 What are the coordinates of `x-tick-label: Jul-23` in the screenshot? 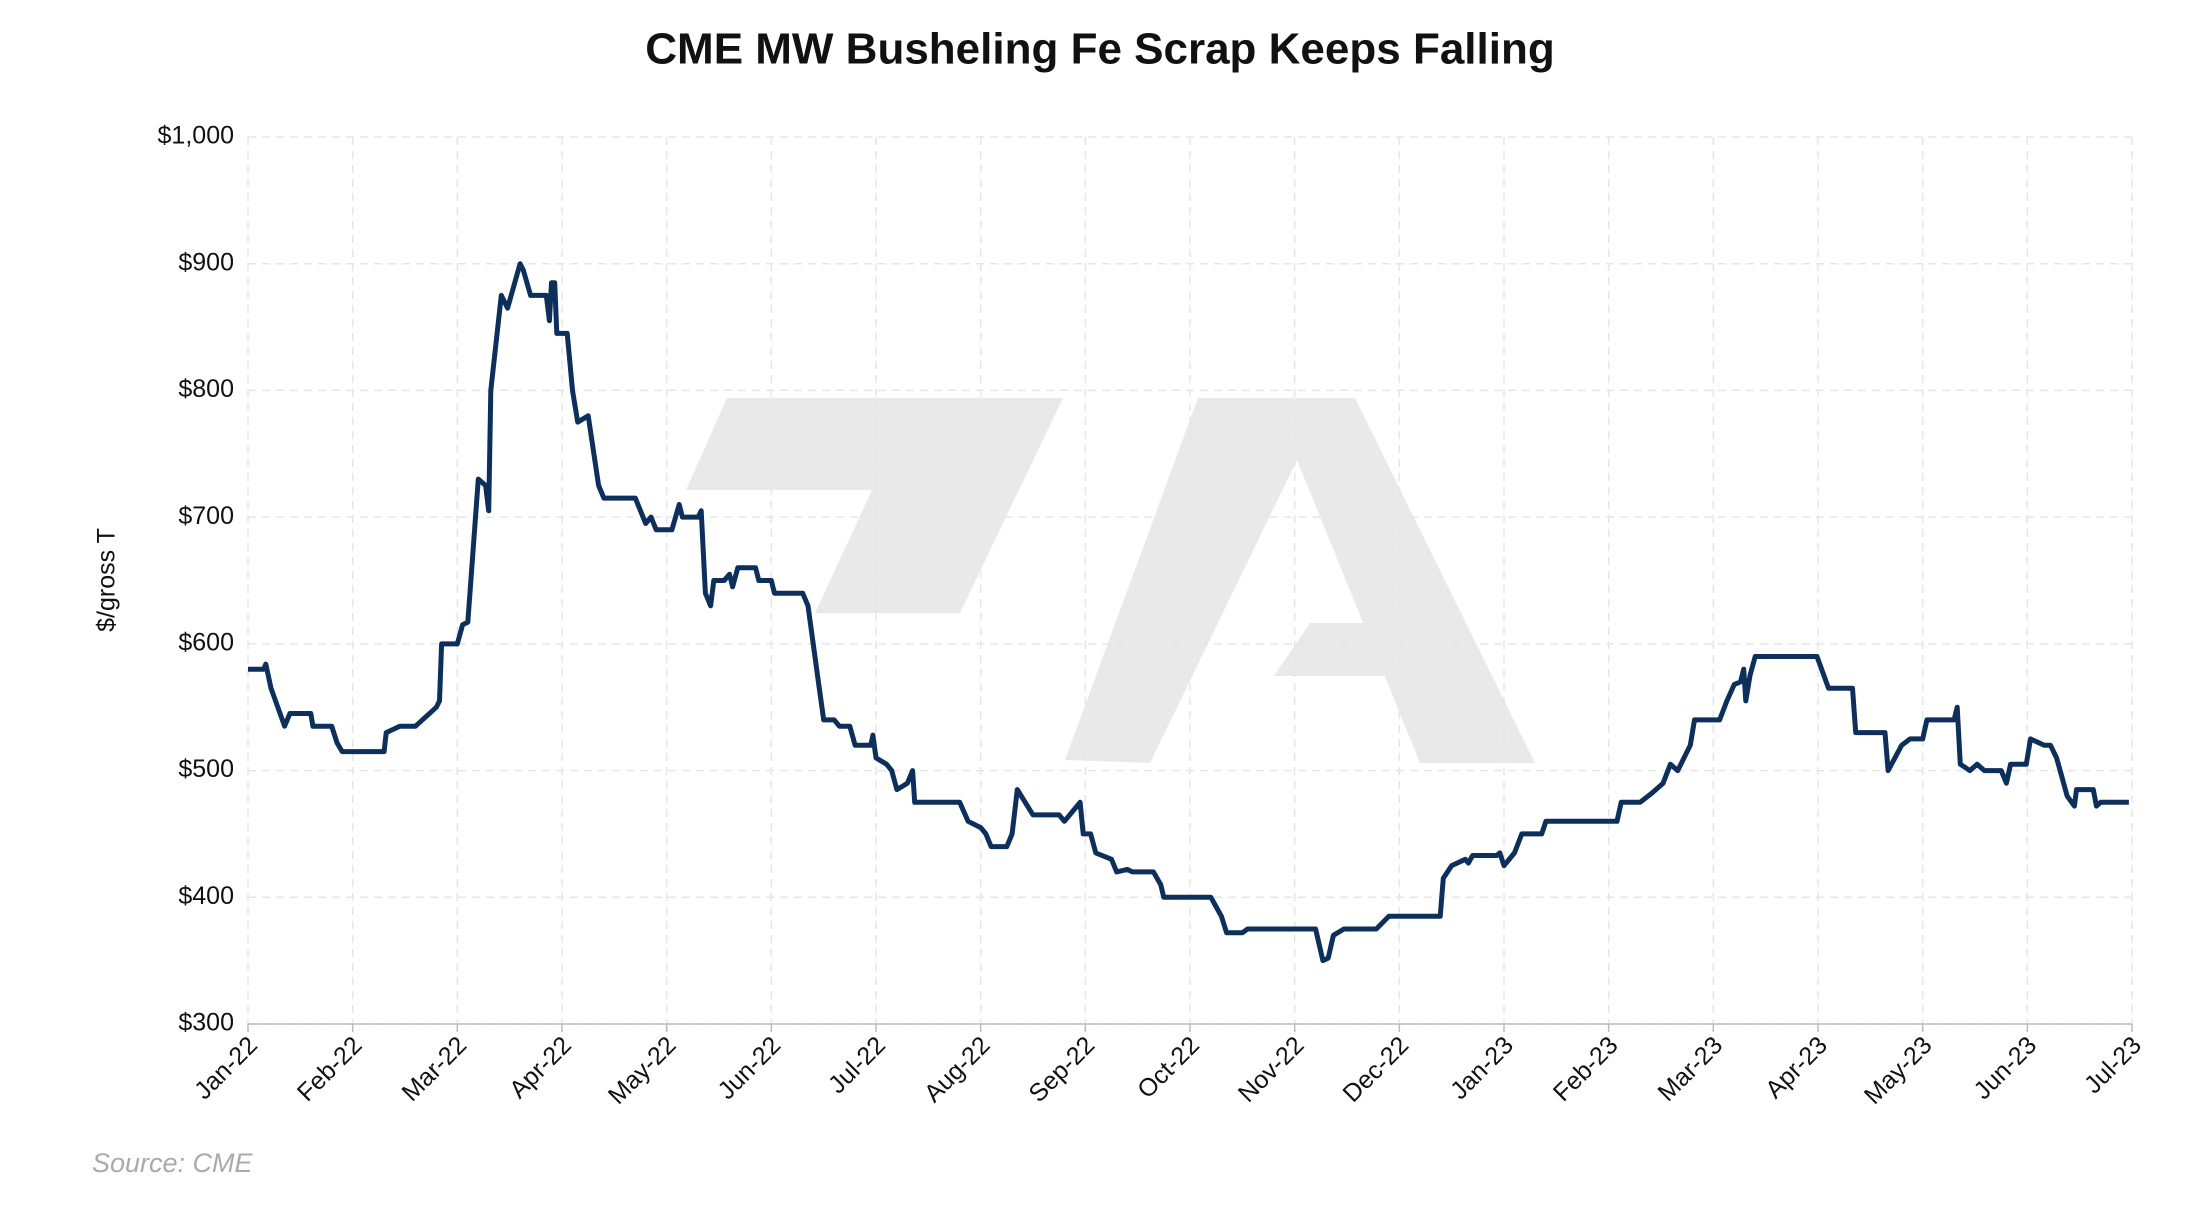 It's located at (2113, 1065).